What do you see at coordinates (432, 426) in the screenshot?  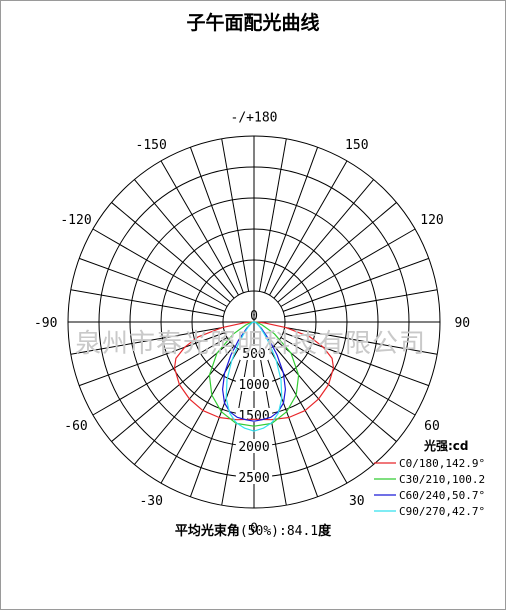 I see `angle-label: 60` at bounding box center [432, 426].